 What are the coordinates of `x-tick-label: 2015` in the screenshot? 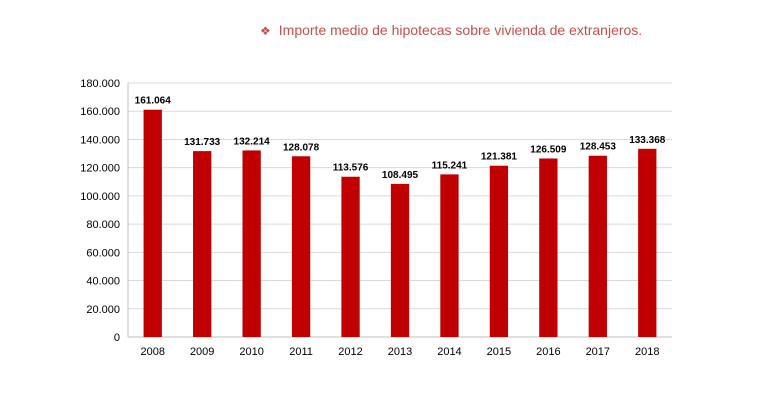 It's located at (499, 352).